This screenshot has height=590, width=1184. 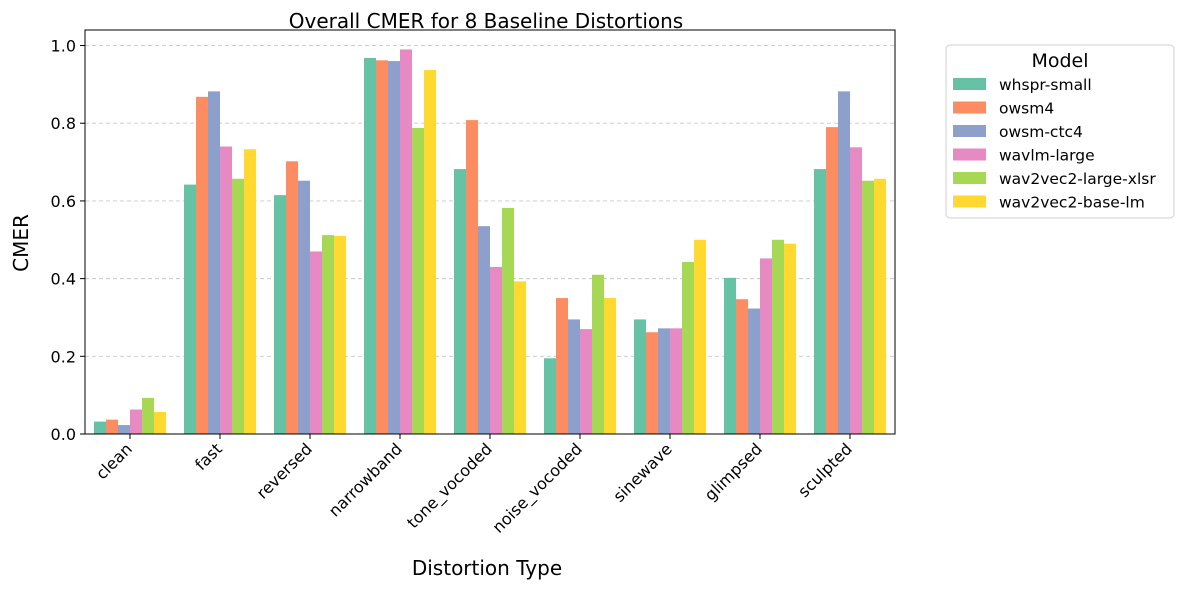 I want to click on x-tick-label: sculpted, so click(x=825, y=470).